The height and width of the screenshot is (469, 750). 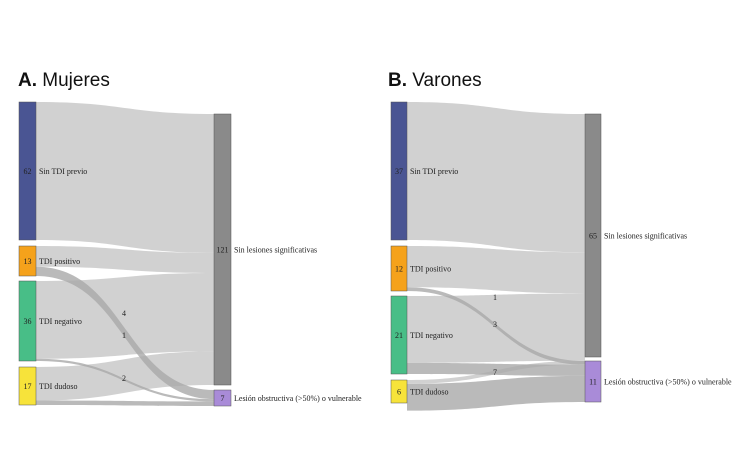 I want to click on target-node-value: 65, so click(x=593, y=236).